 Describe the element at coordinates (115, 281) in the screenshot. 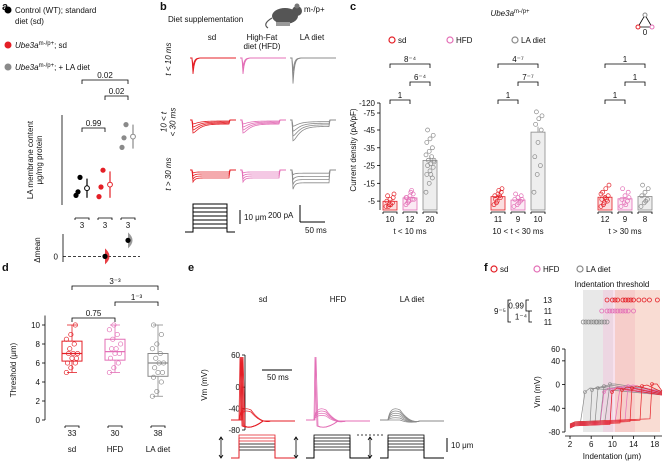

I see `p-value: 3⁻³` at that location.